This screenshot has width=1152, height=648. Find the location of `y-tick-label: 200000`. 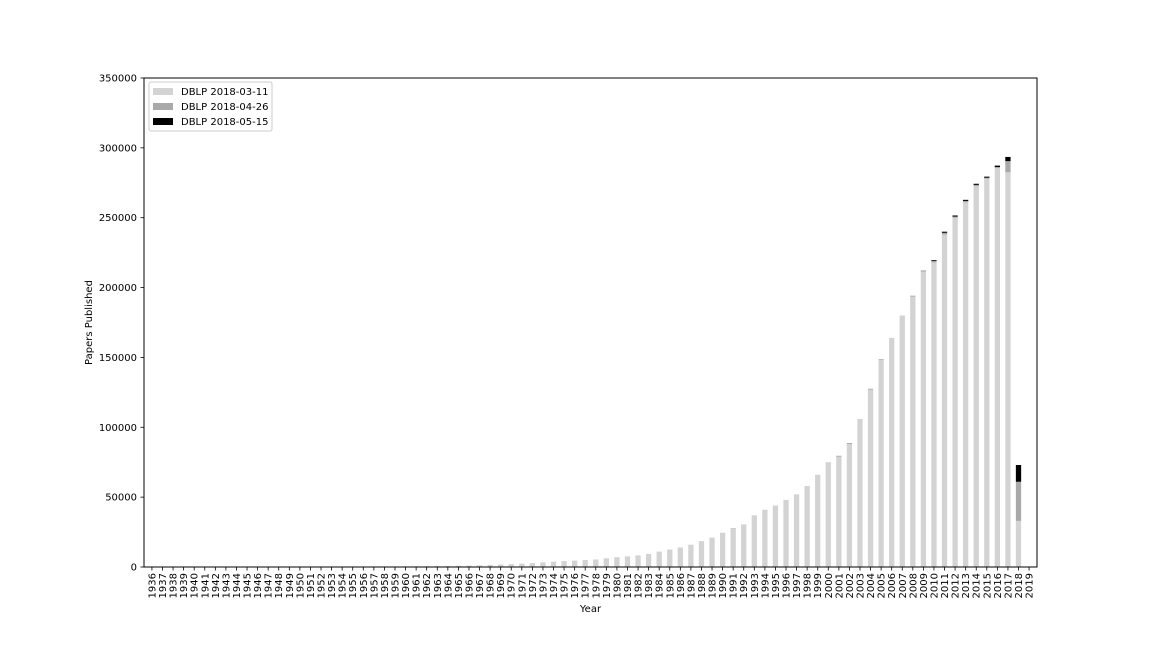

y-tick-label: 200000 is located at coordinates (118, 288).